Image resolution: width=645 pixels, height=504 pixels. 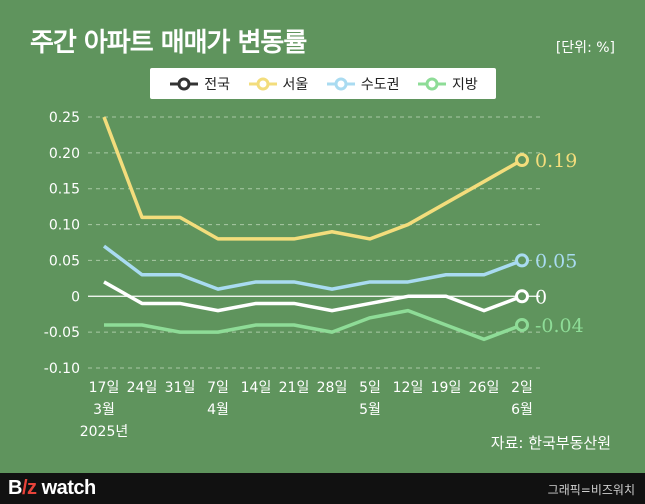 What do you see at coordinates (447, 84) in the screenshot?
I see `legend-item: 지방` at bounding box center [447, 84].